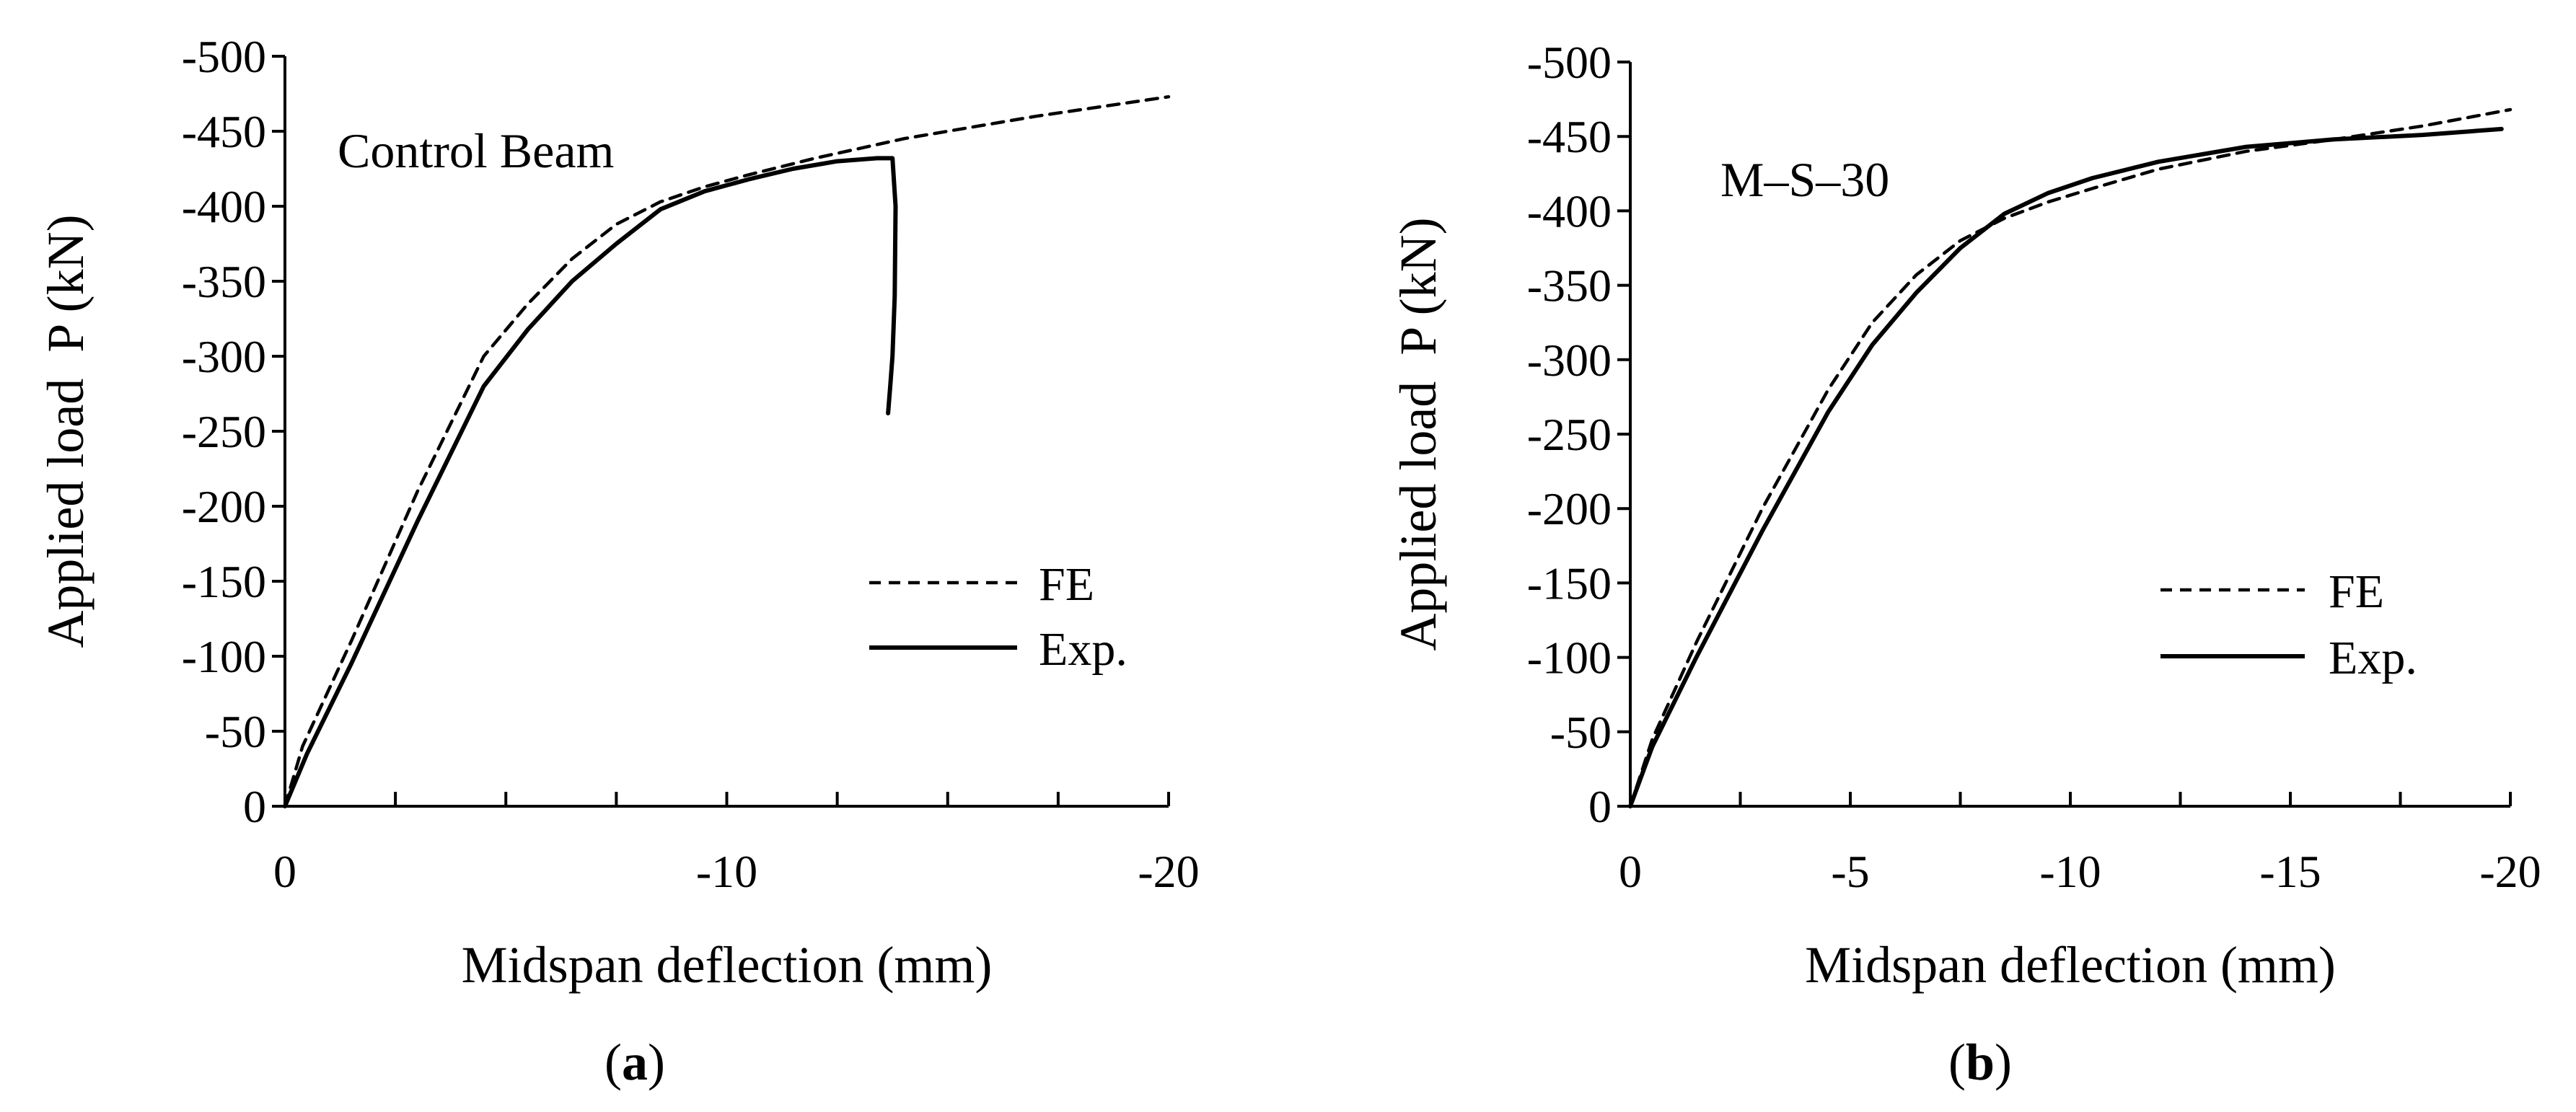 This screenshot has width=2576, height=1112. Describe the element at coordinates (1850, 871) in the screenshot. I see `x-tick-label: -5` at that location.